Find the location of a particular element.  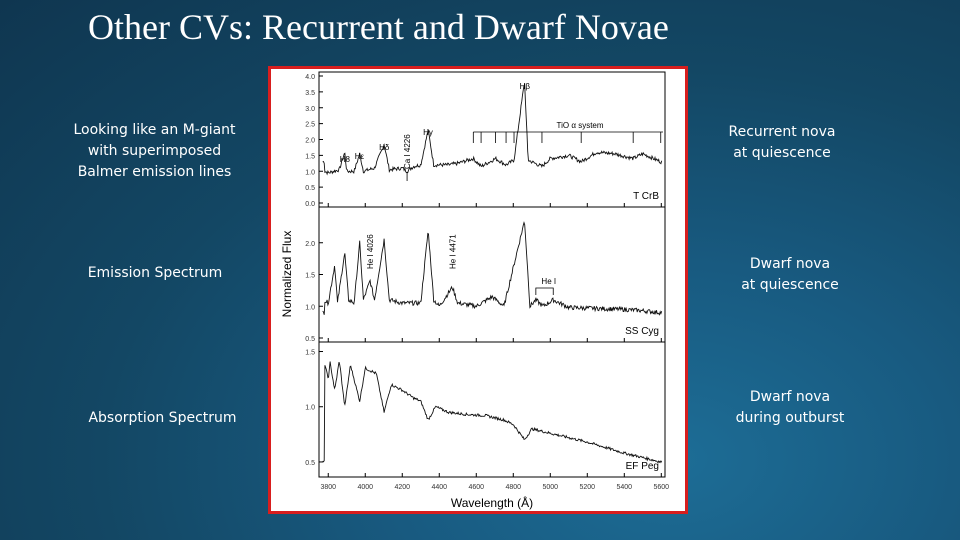

x-tick-label: 5600 is located at coordinates (662, 487).